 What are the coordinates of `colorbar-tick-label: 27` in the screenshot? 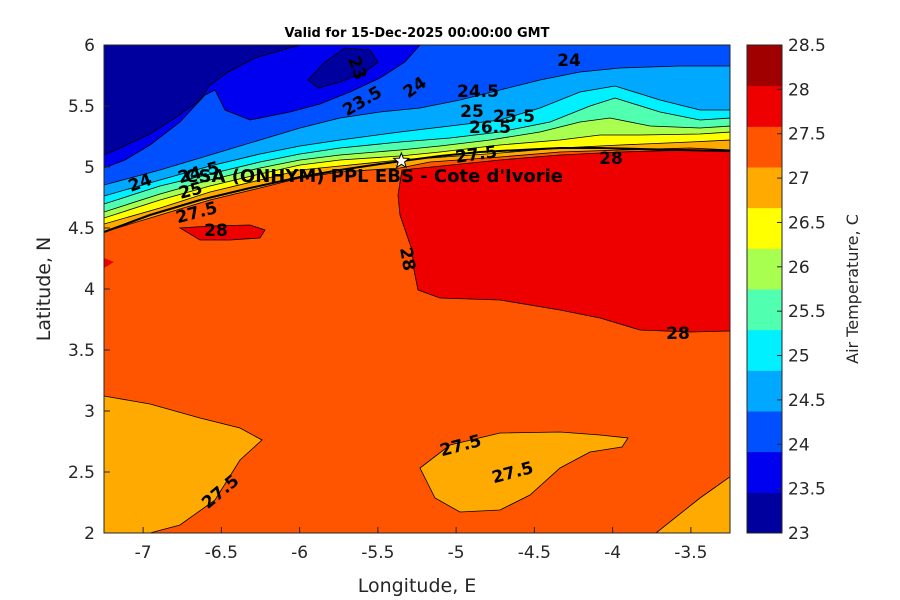 It's located at (799, 179).